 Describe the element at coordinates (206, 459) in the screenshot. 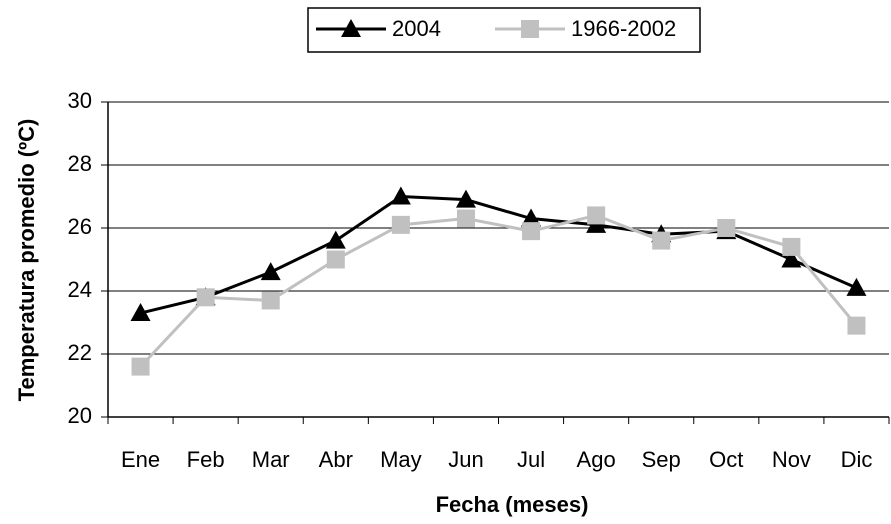

I see `x-tick-label: Feb` at that location.